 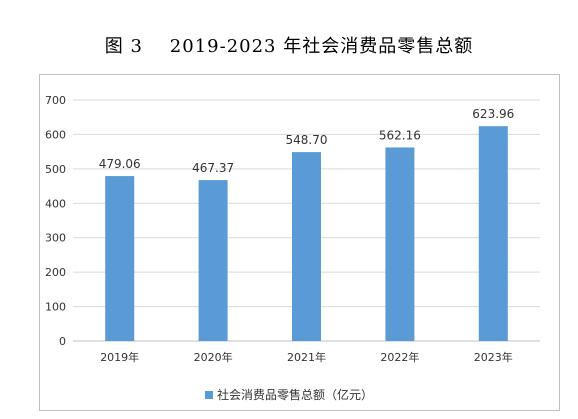 I want to click on data-label: 467.37, so click(x=213, y=168).